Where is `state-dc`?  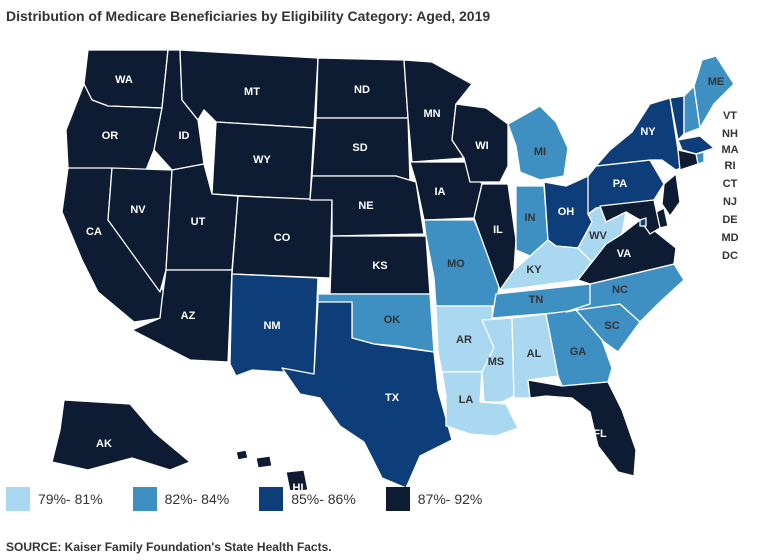 state-dc is located at coordinates (643, 222).